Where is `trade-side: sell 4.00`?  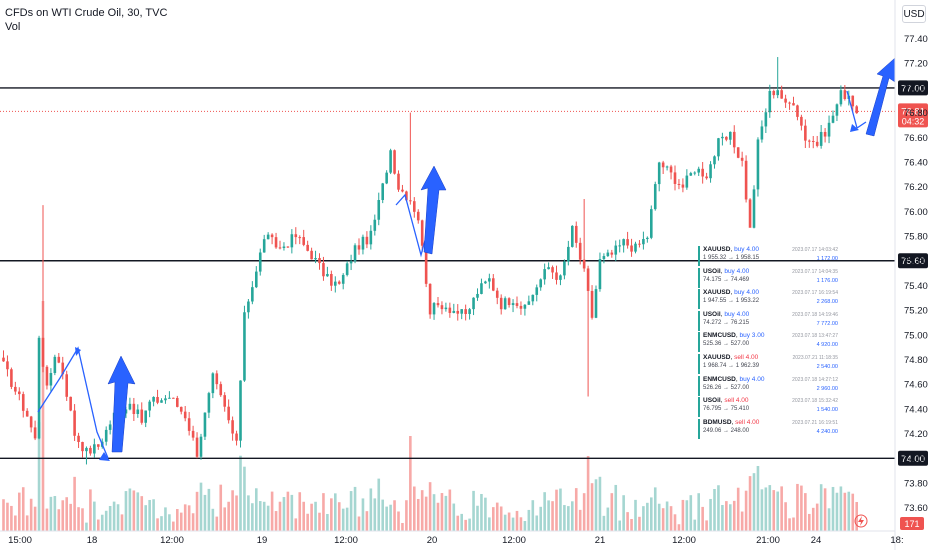 trade-side: sell 4.00 is located at coordinates (747, 422).